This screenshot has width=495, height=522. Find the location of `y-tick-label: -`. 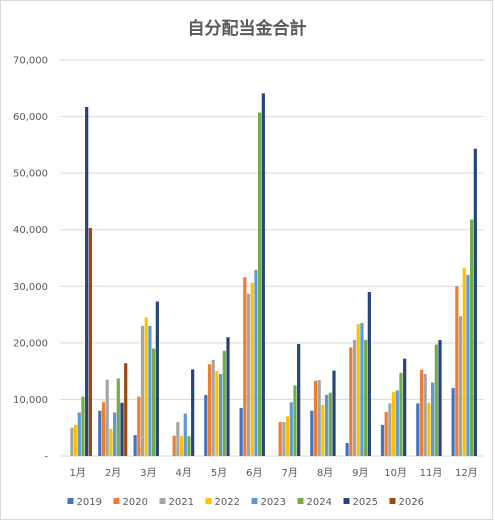

y-tick-label: - is located at coordinates (46, 457).